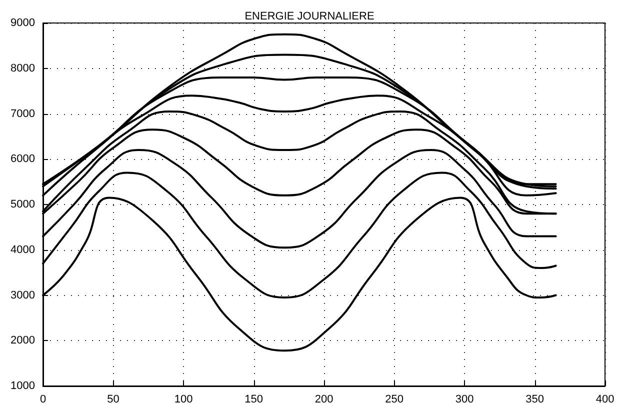  What do you see at coordinates (22, 23) in the screenshot?
I see `y-tick-label: 9000` at bounding box center [22, 23].